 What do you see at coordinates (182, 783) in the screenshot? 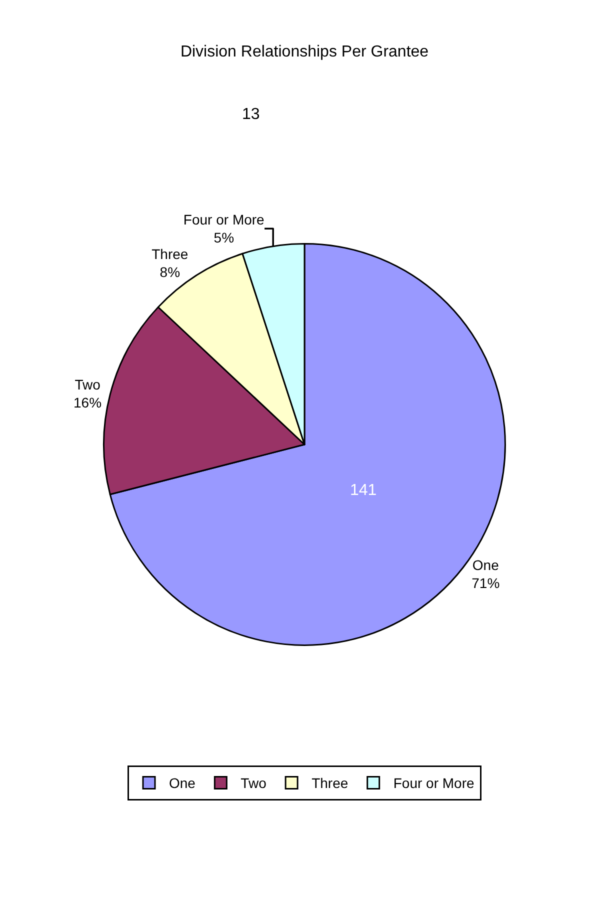
I see `legend-label: One` at bounding box center [182, 783].